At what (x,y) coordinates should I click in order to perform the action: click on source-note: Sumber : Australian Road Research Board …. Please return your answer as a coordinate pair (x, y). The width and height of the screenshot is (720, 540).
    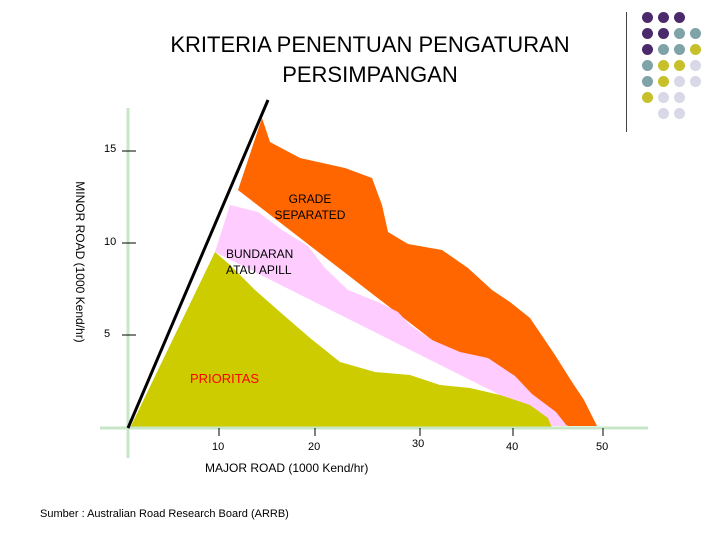
    Looking at the image, I should click on (164, 514).